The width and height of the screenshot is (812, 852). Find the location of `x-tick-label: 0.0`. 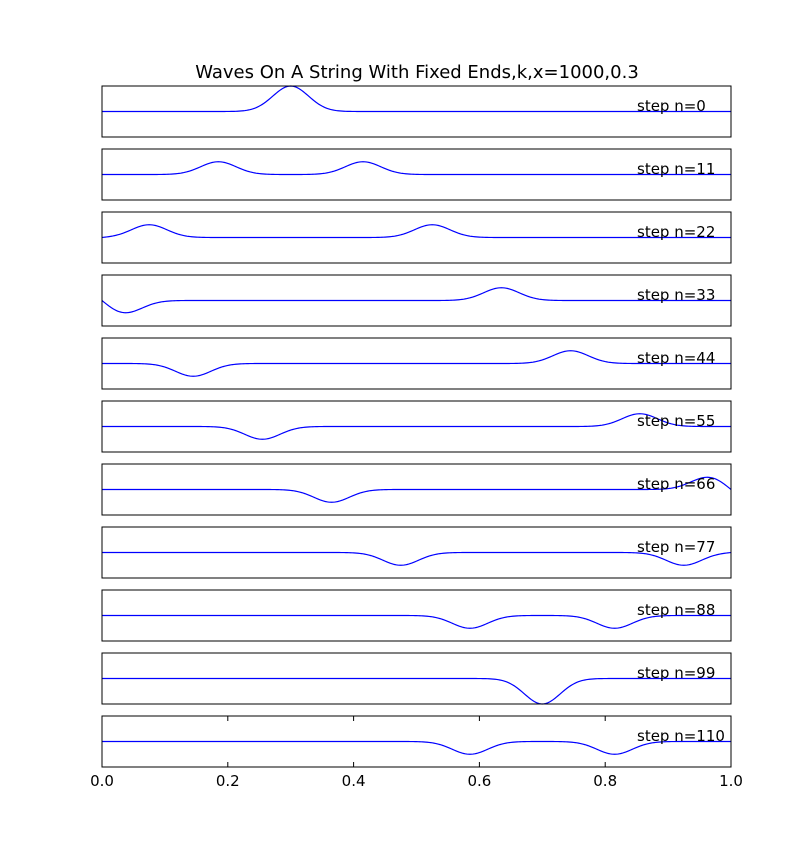

x-tick-label: 0.0 is located at coordinates (102, 781).